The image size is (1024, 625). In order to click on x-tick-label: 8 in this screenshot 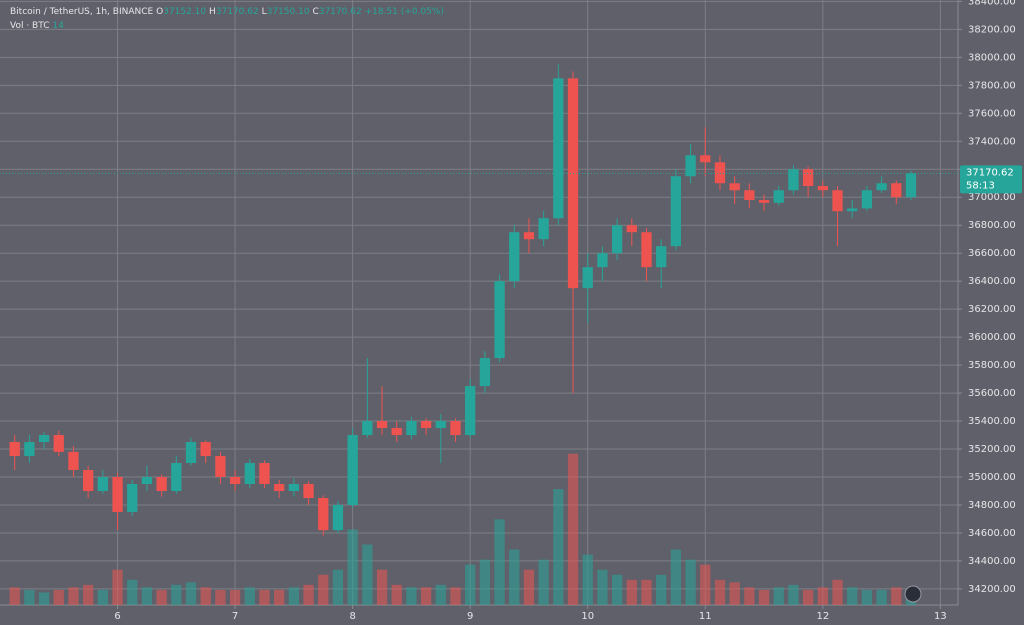, I will do `click(352, 616)`.